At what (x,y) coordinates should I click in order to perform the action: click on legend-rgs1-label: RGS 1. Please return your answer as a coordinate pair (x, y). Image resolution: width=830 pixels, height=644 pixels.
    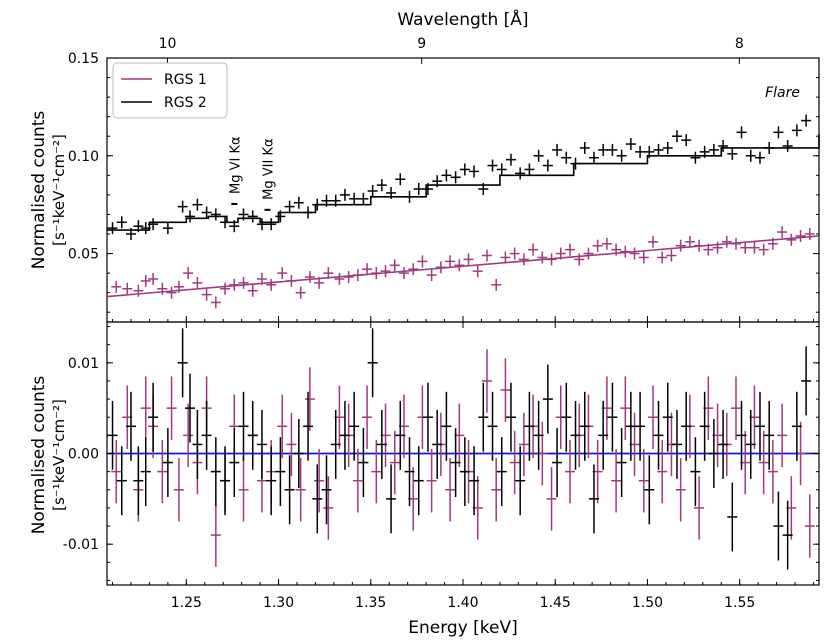
    Looking at the image, I should click on (185, 80).